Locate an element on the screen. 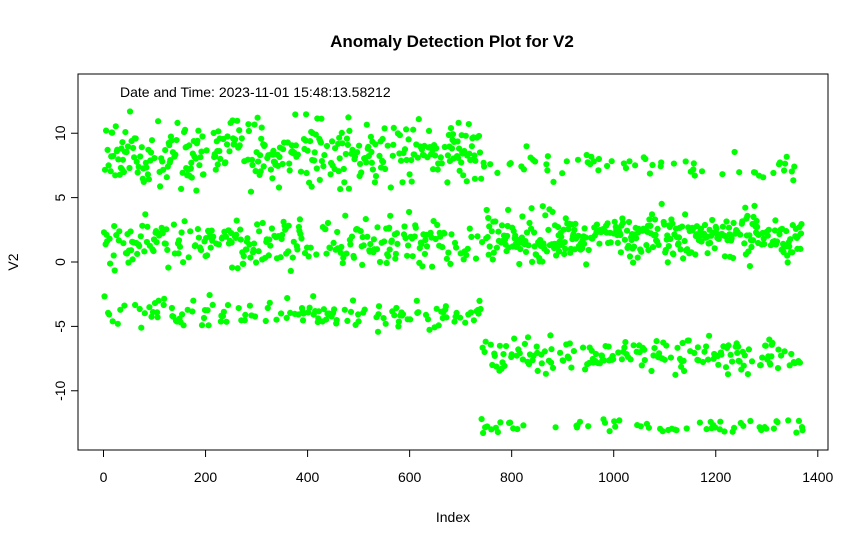 Image resolution: width=868 pixels, height=546 pixels. y-tick-label: -10 is located at coordinates (60, 390).